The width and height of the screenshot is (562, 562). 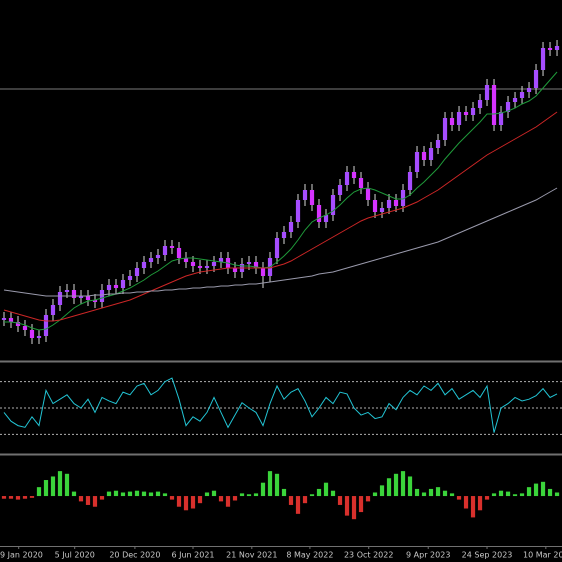 What do you see at coordinates (368, 555) in the screenshot?
I see `x-tick-label: 23 Oct 2022` at bounding box center [368, 555].